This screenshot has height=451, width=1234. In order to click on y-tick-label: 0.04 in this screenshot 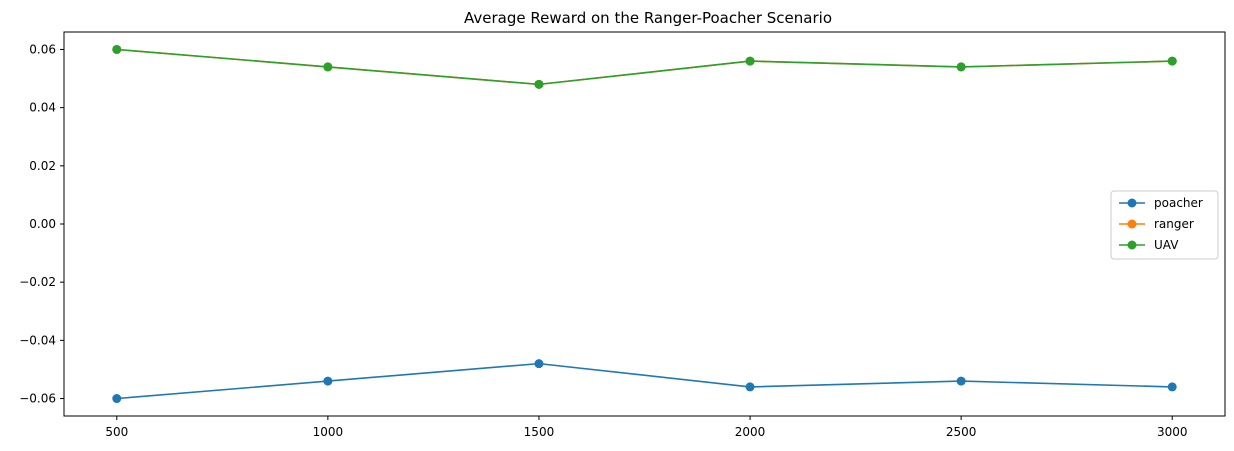, I will do `click(42, 108)`.